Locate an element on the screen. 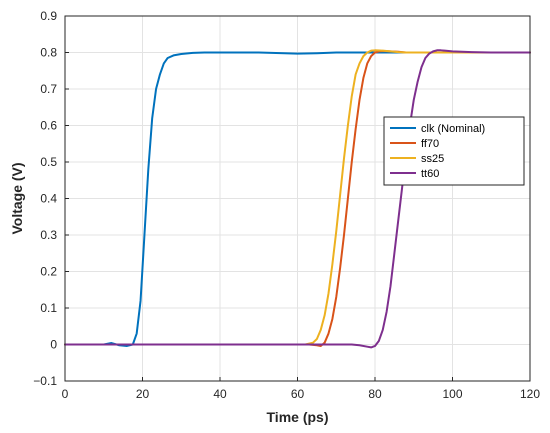 This screenshot has width=550, height=433. y-tick-labels: −0.1 0 0.1 0.2 0.3 0.4 0.5 0.6 0.7 0.8 0.9 is located at coordinates (51, 198).